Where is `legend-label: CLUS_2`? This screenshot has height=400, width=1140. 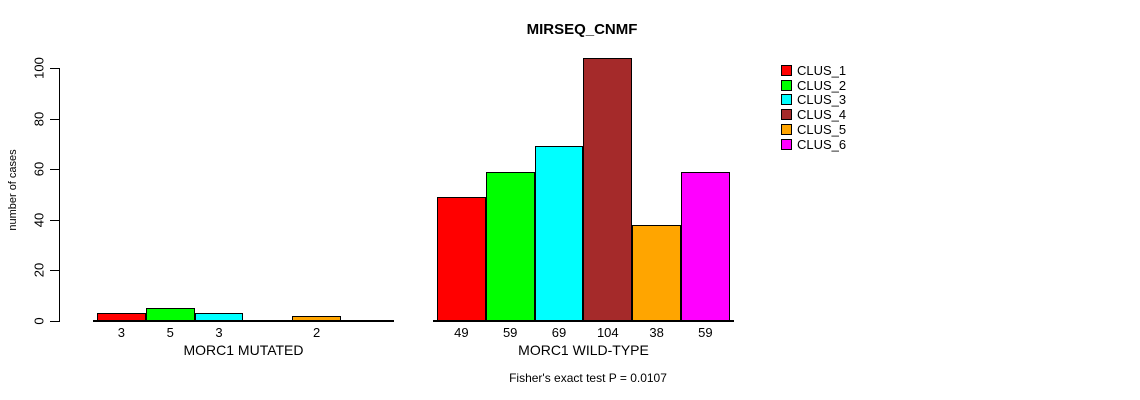
legend-label: CLUS_2 is located at coordinates (822, 85).